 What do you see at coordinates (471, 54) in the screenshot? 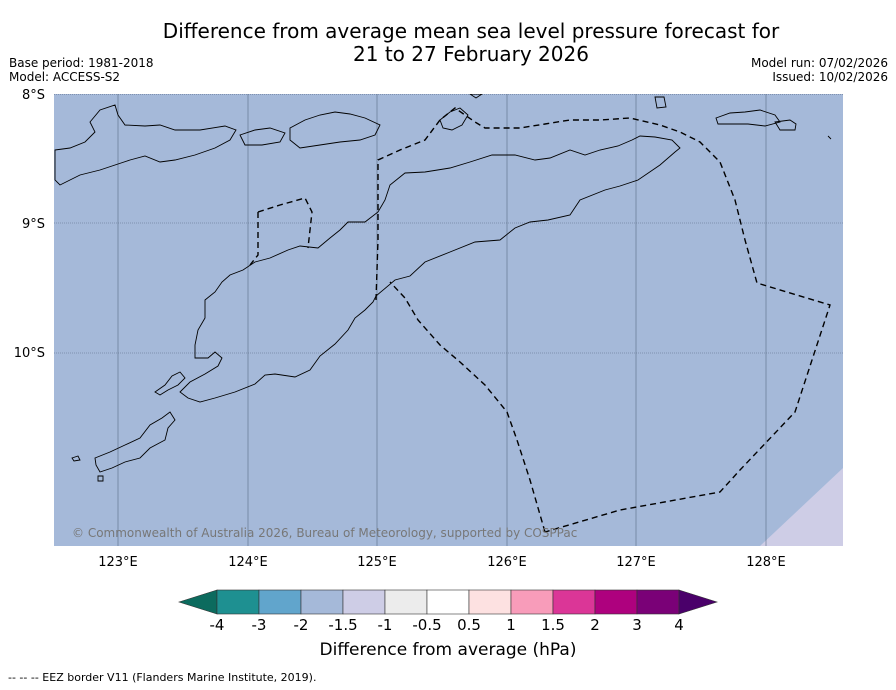
I see `title-line-2: 21 to 27 February 2026` at bounding box center [471, 54].